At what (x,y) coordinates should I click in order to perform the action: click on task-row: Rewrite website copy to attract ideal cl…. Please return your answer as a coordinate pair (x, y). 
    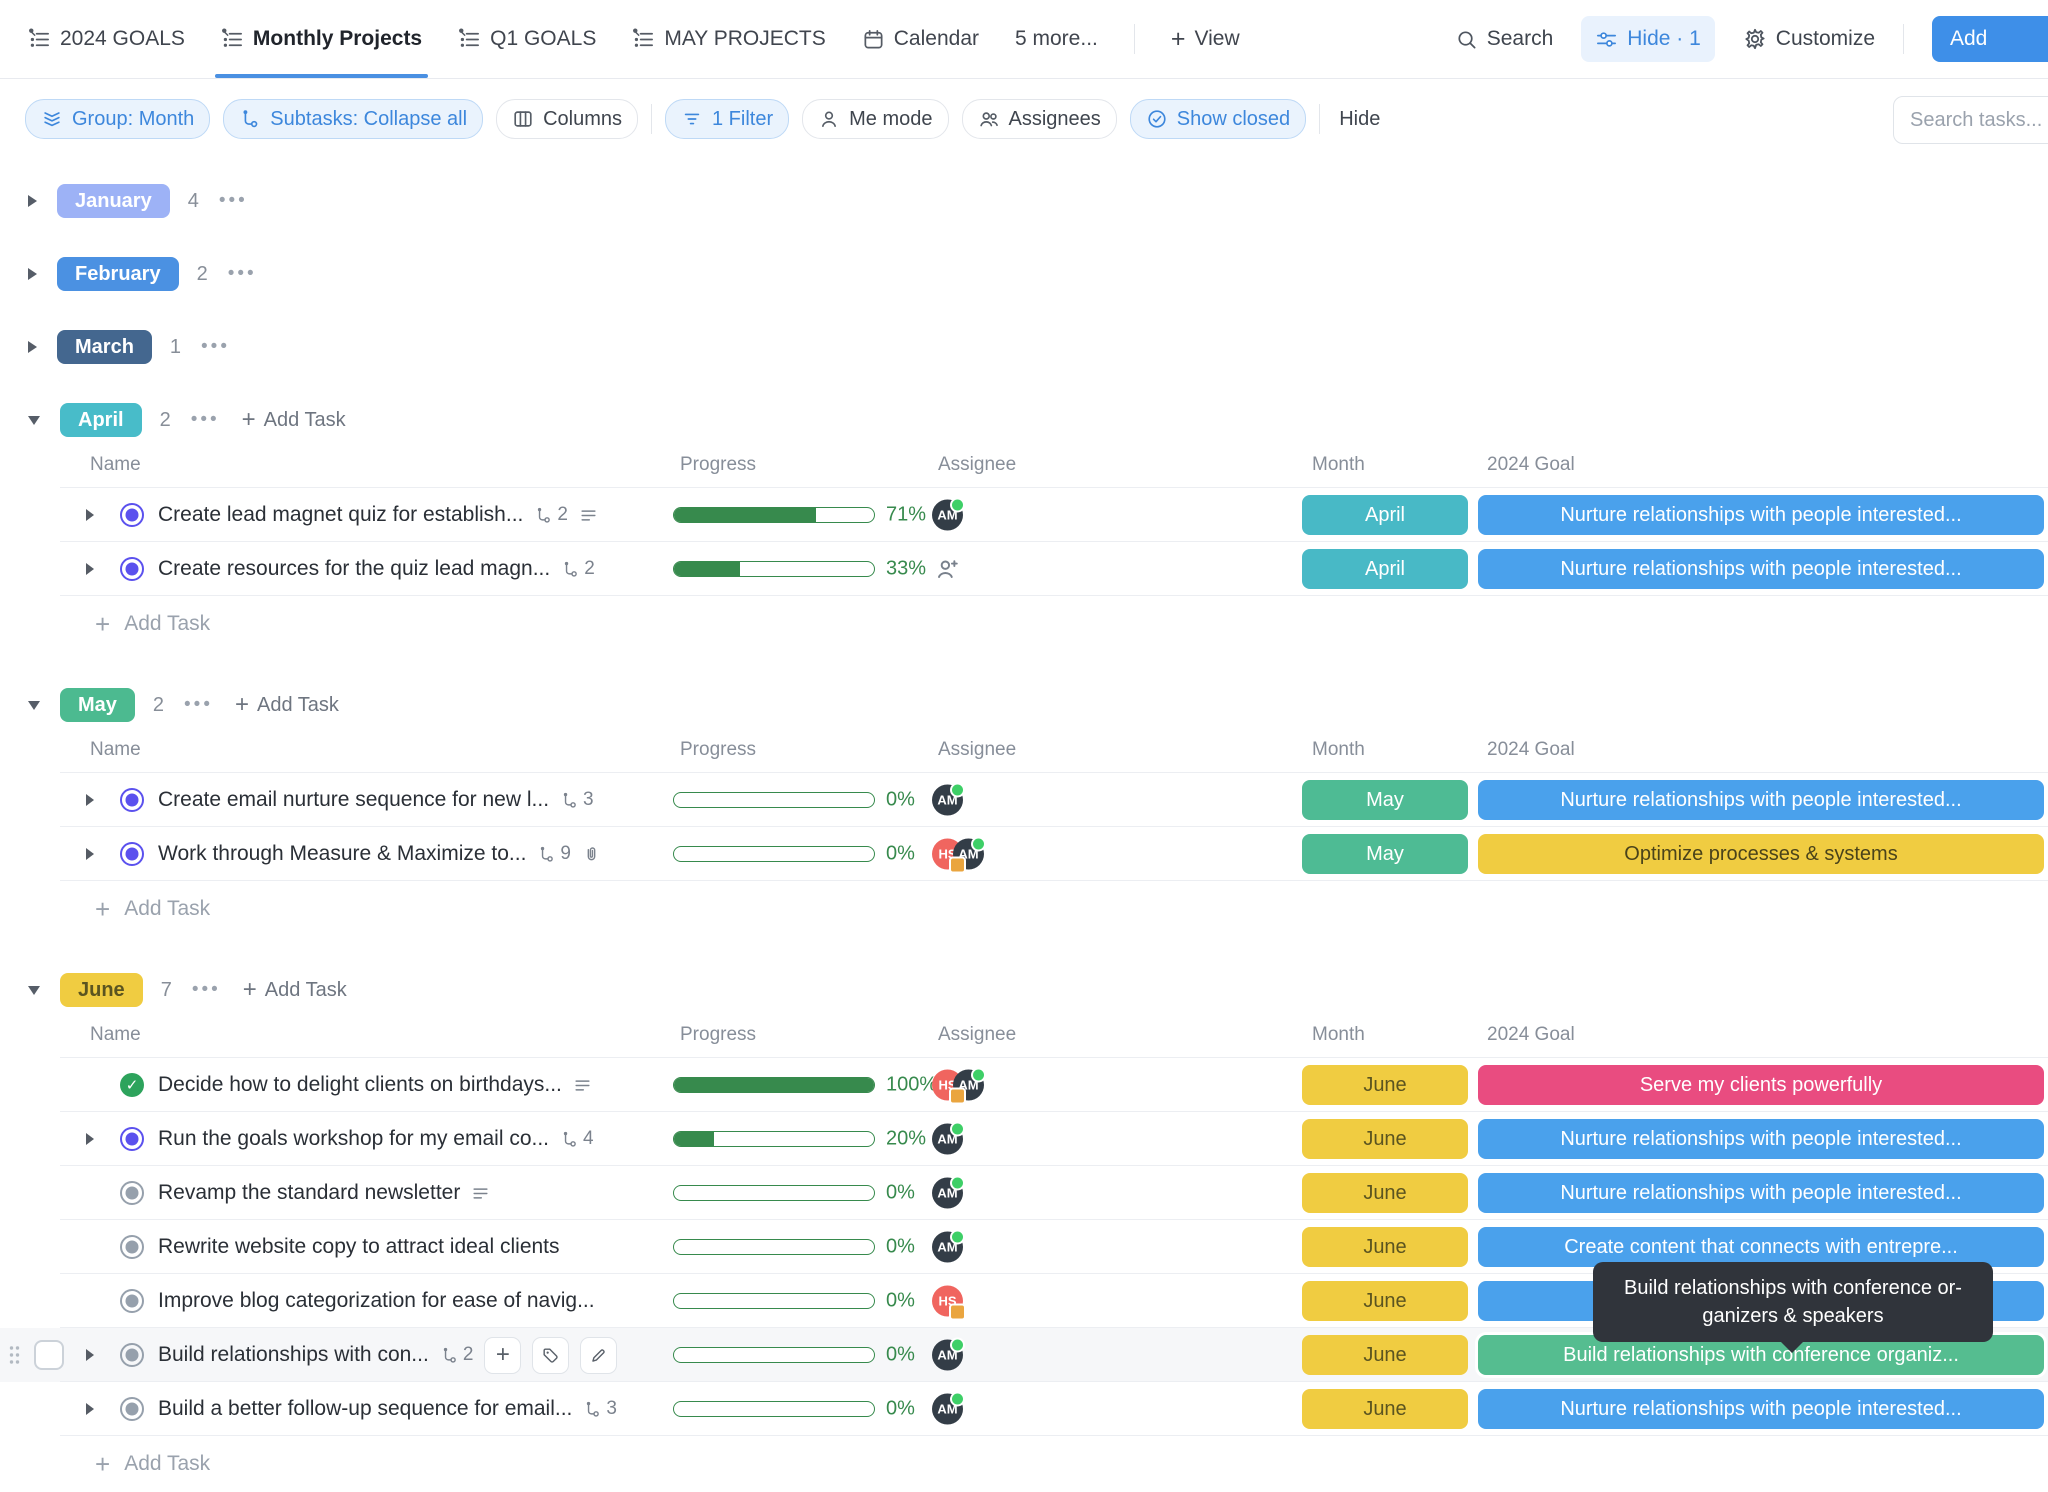
    Looking at the image, I should click on (1024, 1247).